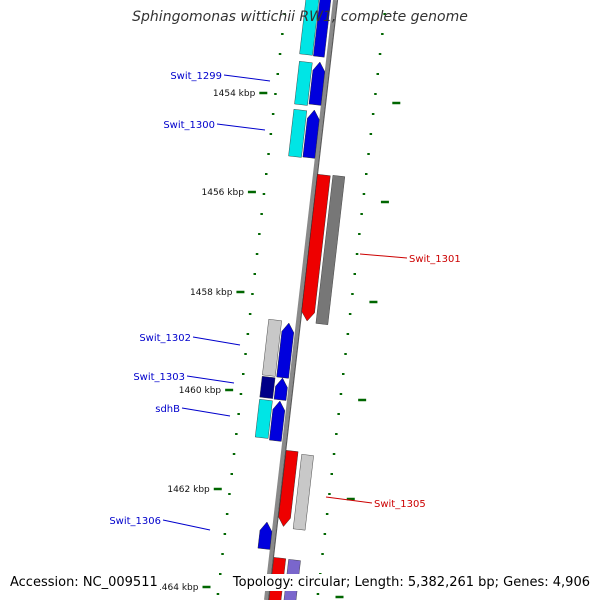 The height and width of the screenshot is (600, 600). I want to click on gene-feature-forward, so click(322, 29).